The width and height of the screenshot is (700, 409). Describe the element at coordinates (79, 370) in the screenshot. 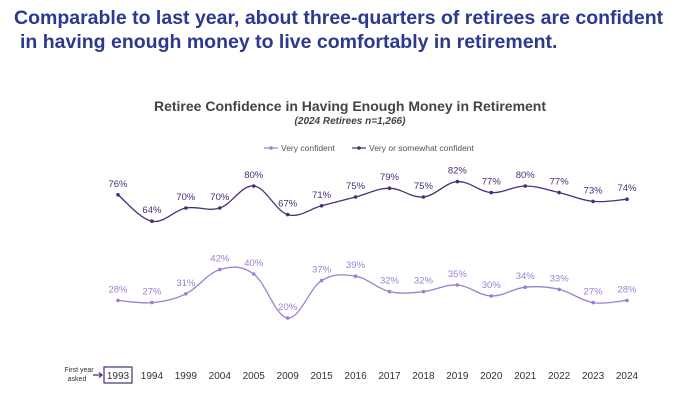

I see `first-year-label-line-1: First year` at that location.